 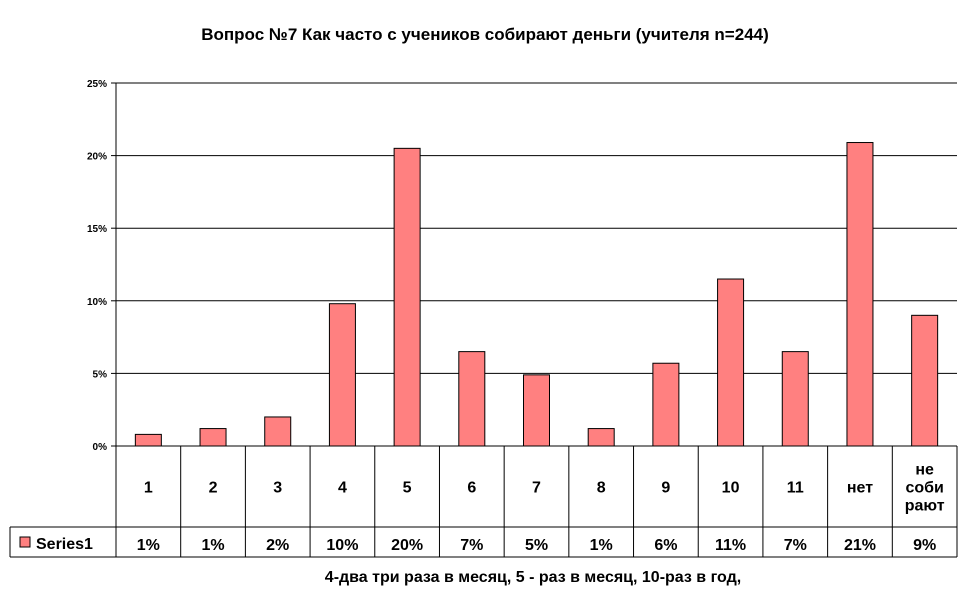 I want to click on category-label: 9, so click(x=665, y=488).